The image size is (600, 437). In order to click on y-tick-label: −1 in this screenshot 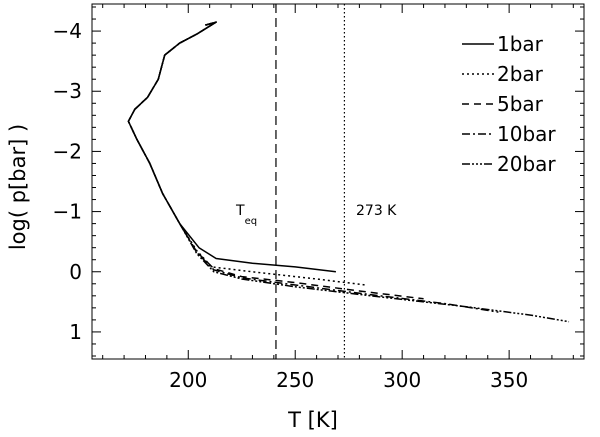, I will do `click(67, 212)`.